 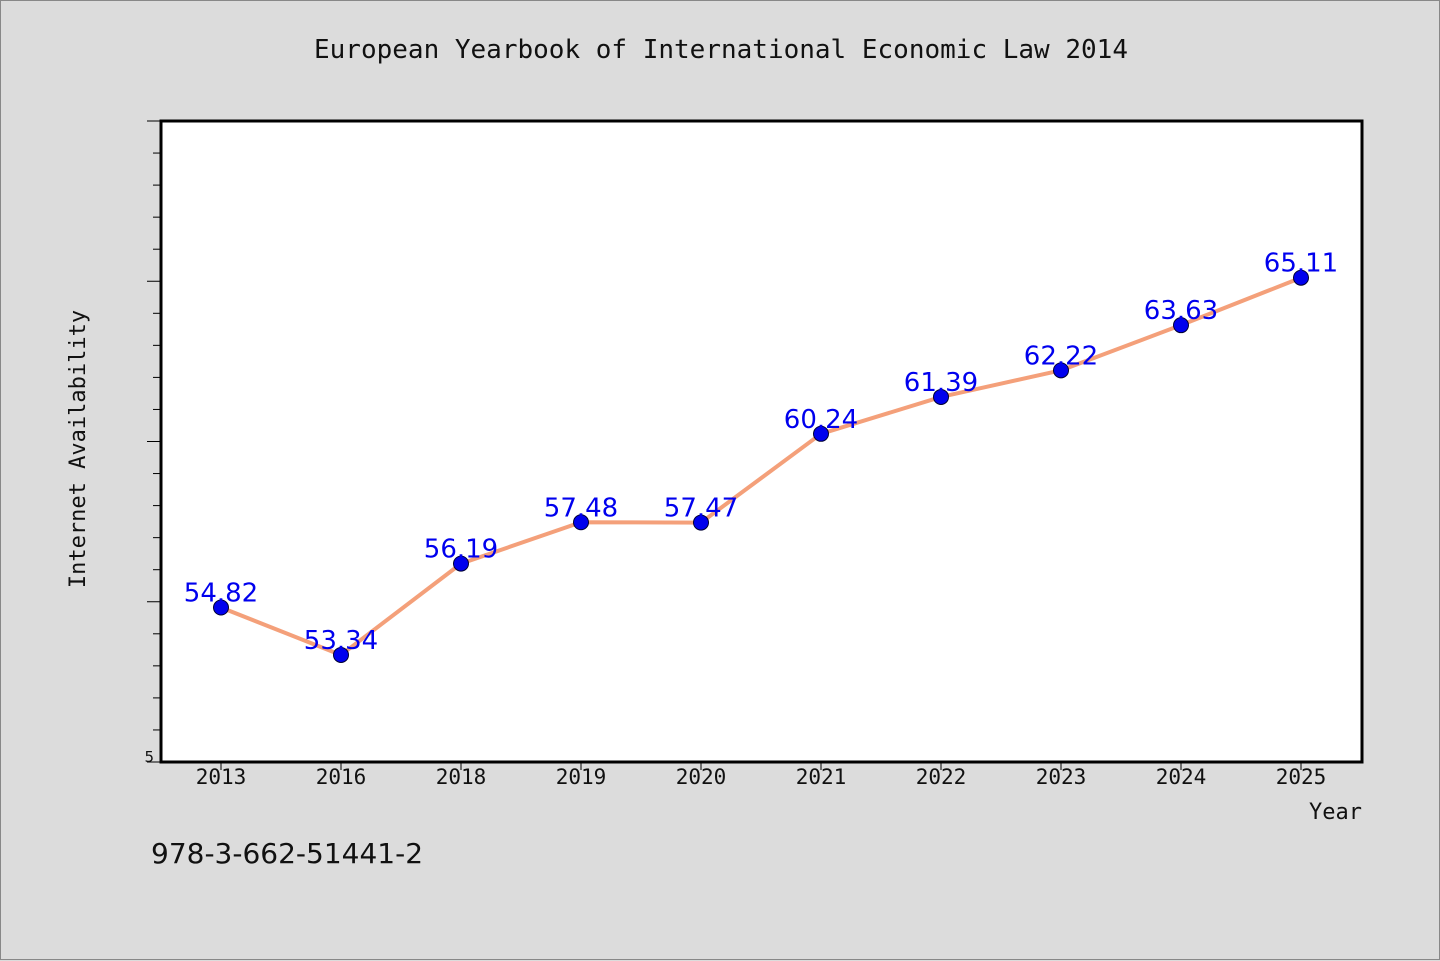 What do you see at coordinates (1301, 264) in the screenshot?
I see `data-label: 65.11` at bounding box center [1301, 264].